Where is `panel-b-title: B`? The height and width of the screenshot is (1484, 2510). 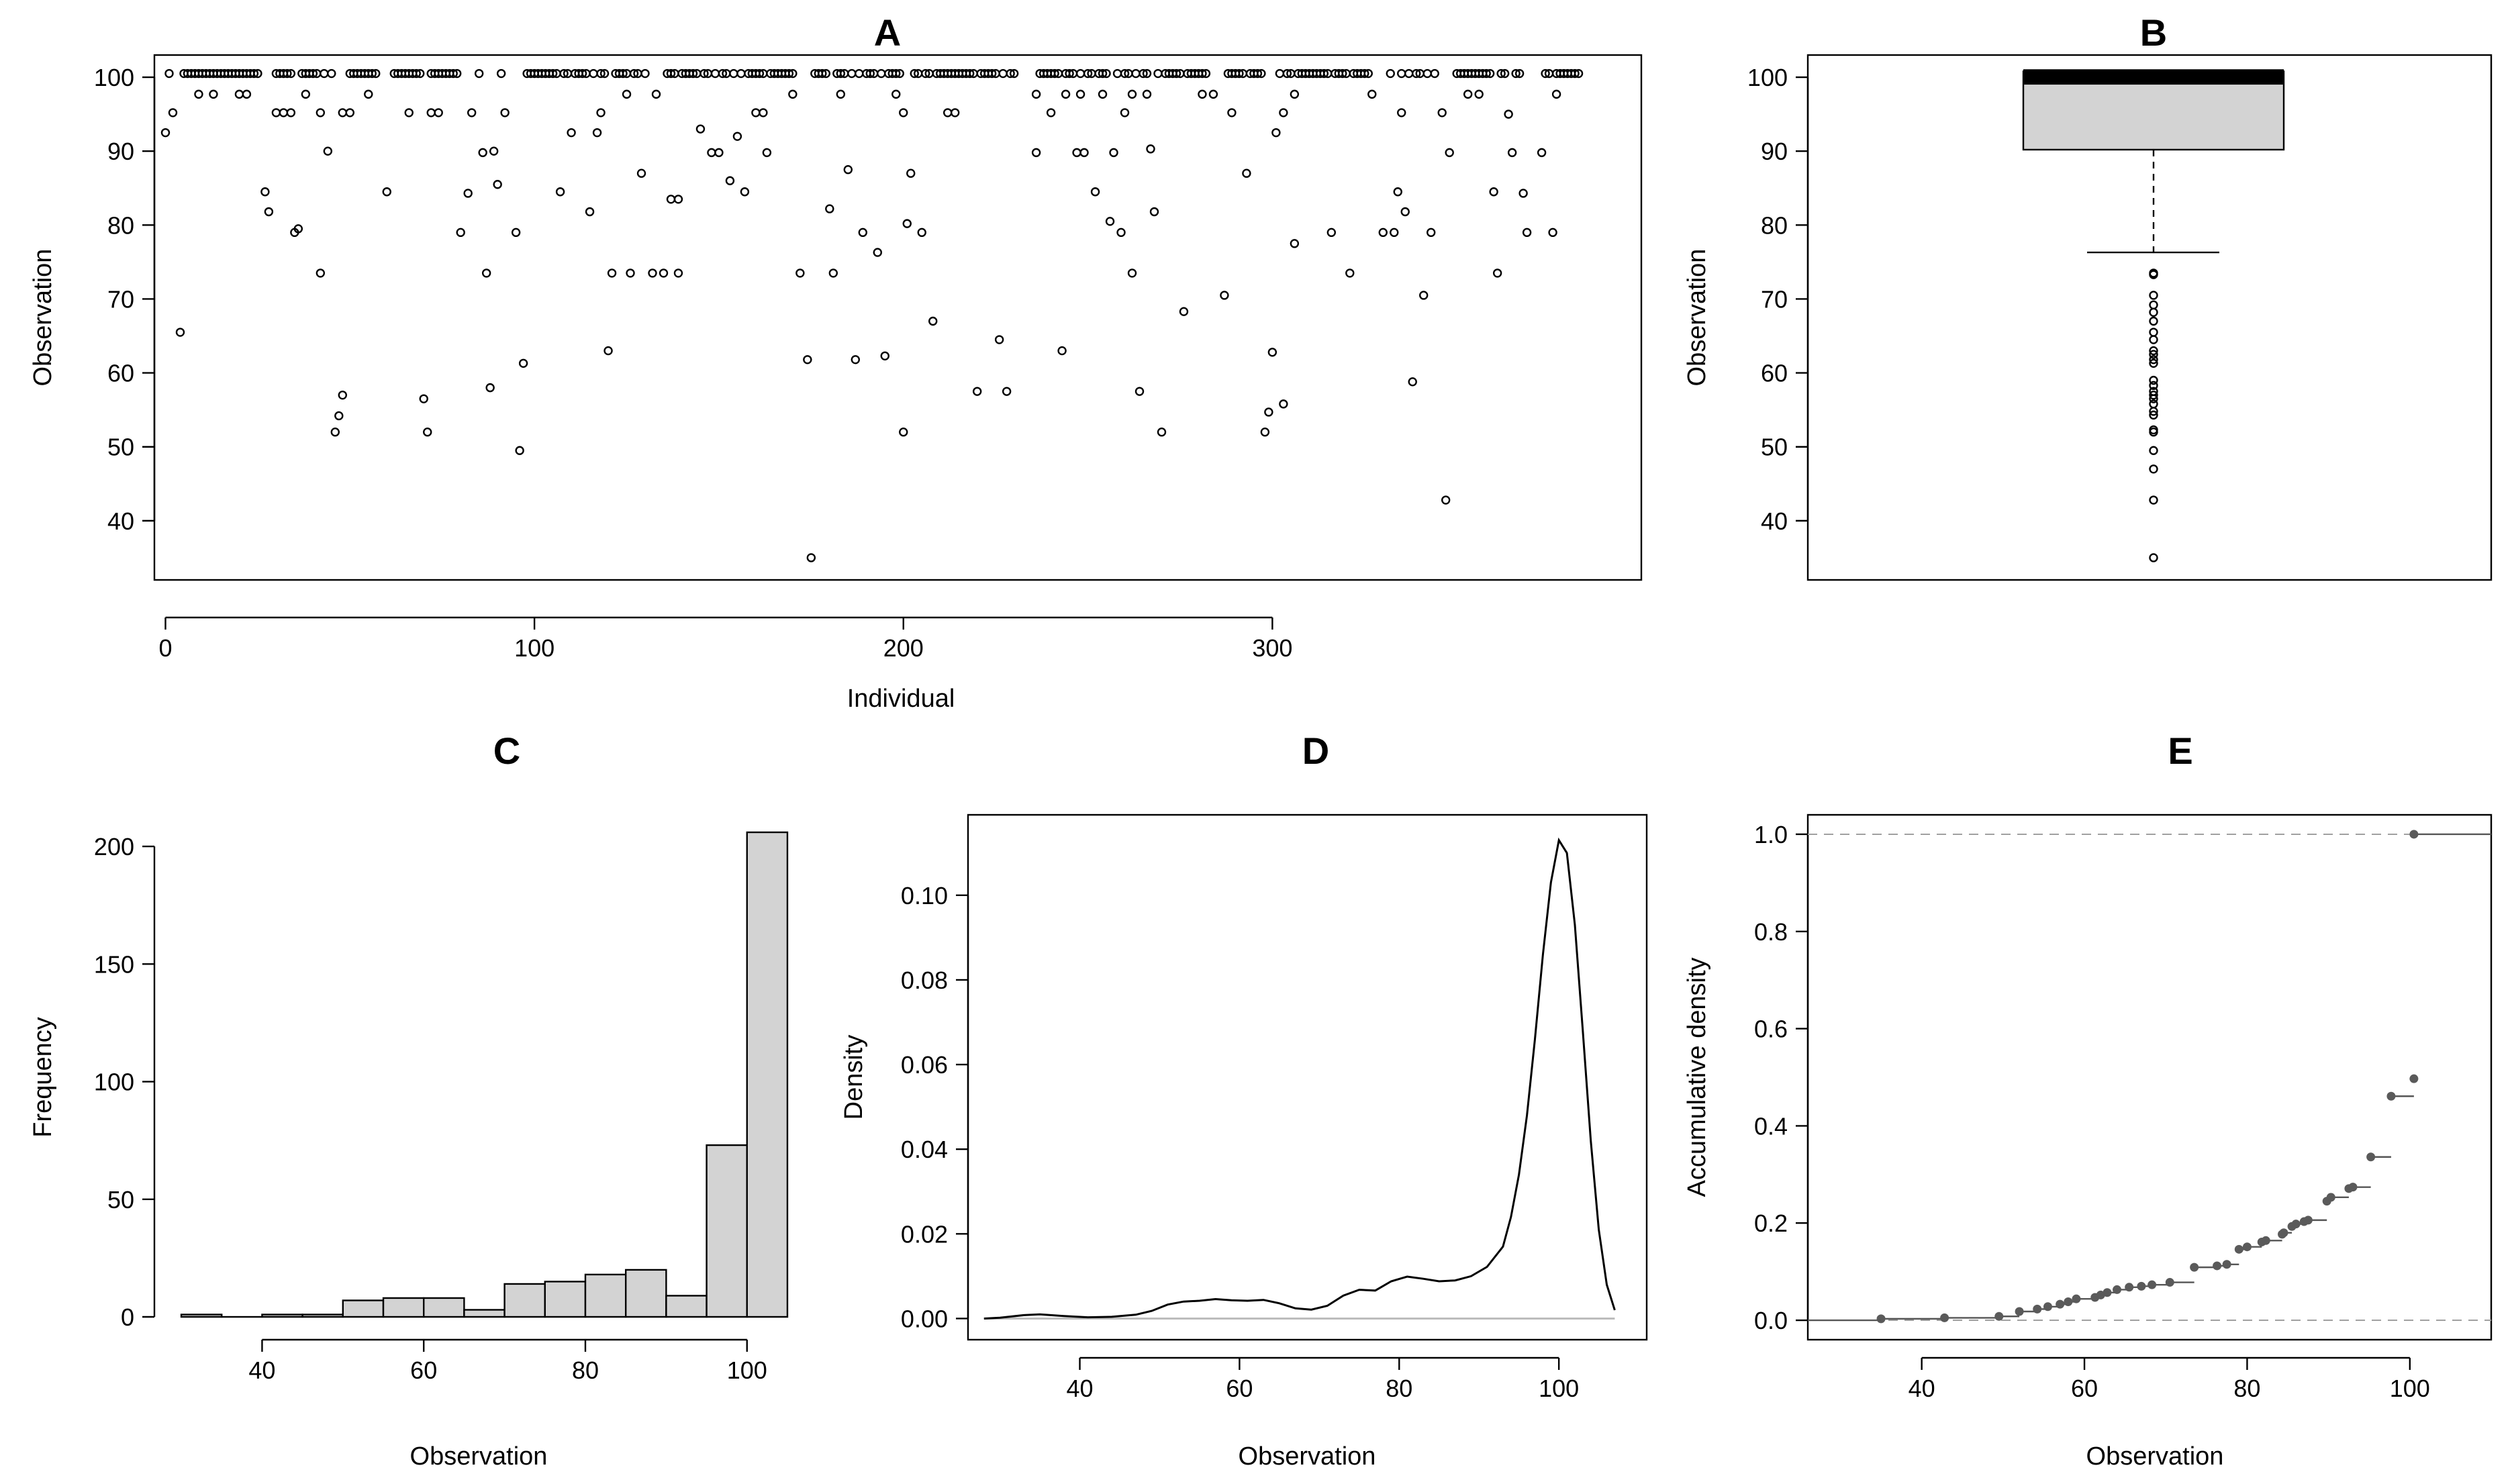
panel-b-title: B is located at coordinates (2153, 32).